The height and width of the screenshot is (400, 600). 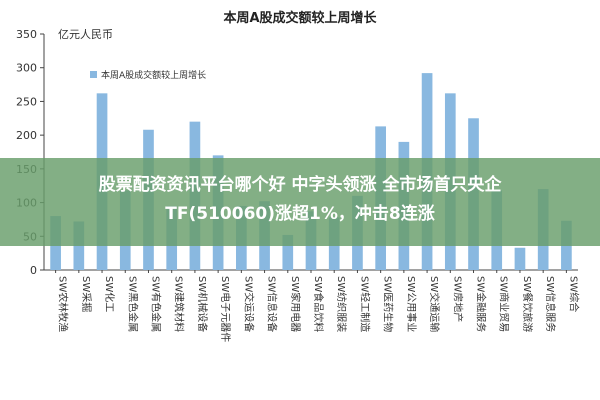 What do you see at coordinates (179, 304) in the screenshot?
I see `x-tick-label: SW建筑材料` at bounding box center [179, 304].